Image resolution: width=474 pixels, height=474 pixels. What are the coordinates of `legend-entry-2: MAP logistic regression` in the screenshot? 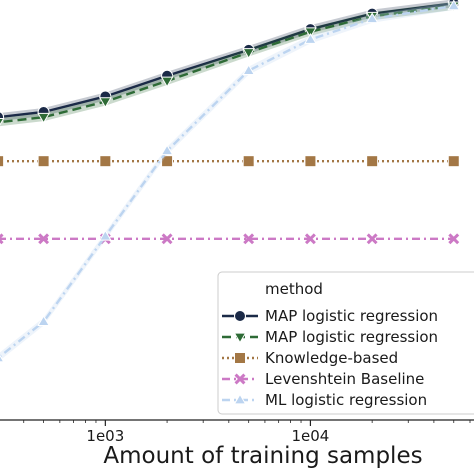 It's located at (330, 337).